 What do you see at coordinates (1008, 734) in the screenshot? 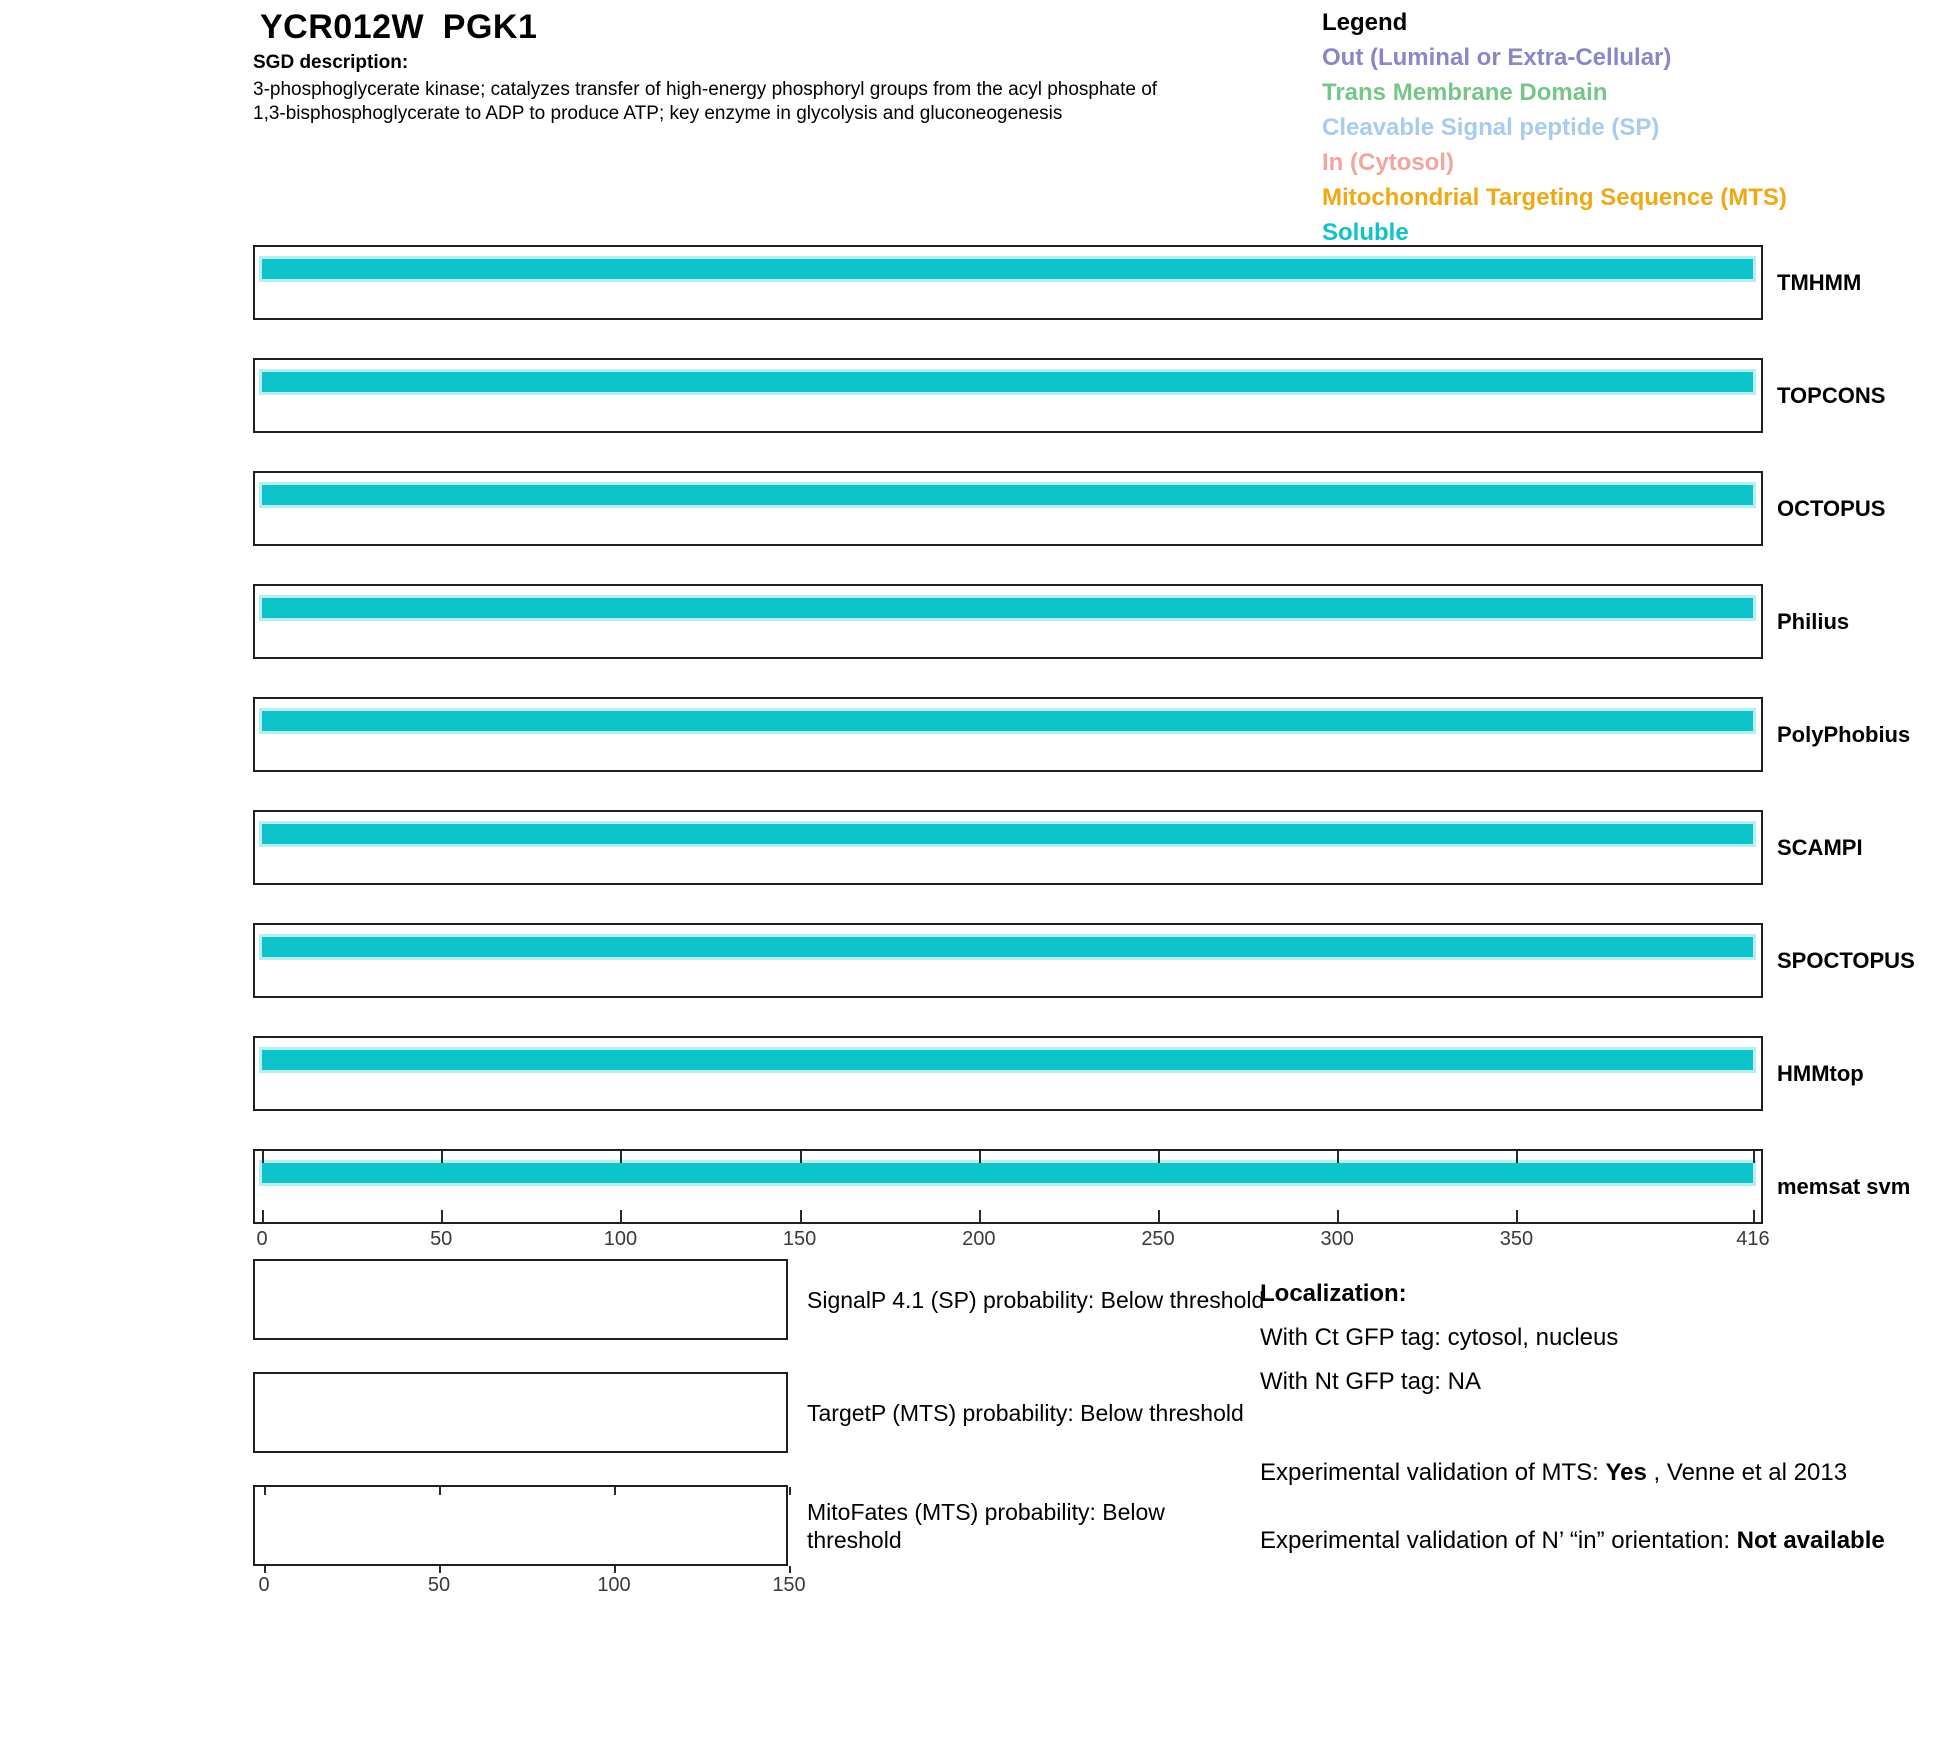
I see `track-box-polyphobius` at bounding box center [1008, 734].